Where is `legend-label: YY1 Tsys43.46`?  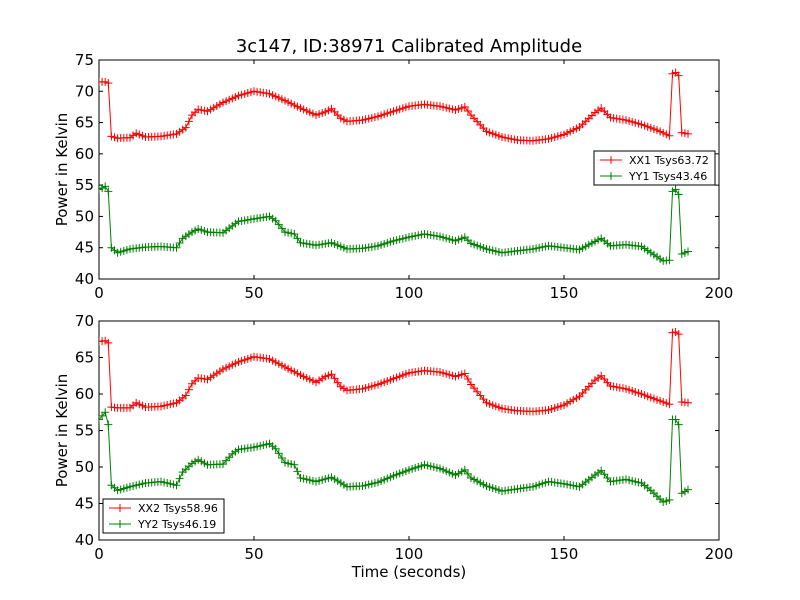 legend-label: YY1 Tsys43.46 is located at coordinates (667, 176).